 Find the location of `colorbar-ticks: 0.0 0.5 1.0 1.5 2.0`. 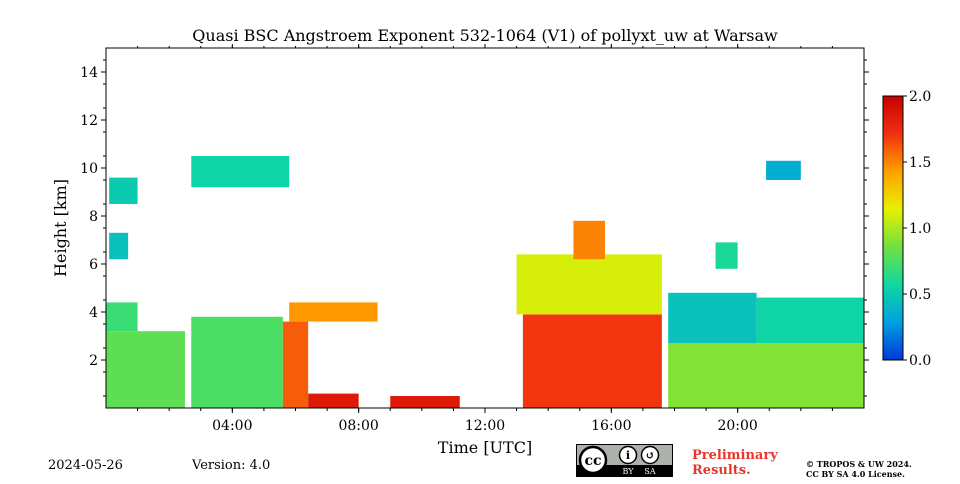

colorbar-ticks: 0.0 0.5 1.0 1.5 2.0 is located at coordinates (917, 229).